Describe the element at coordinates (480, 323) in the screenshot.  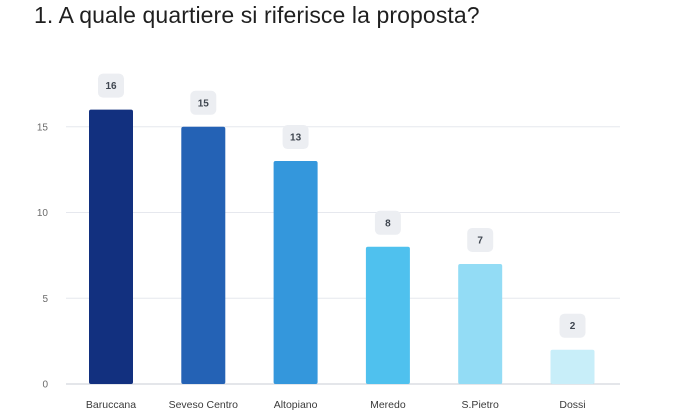
I see `bar-s-pietro` at that location.